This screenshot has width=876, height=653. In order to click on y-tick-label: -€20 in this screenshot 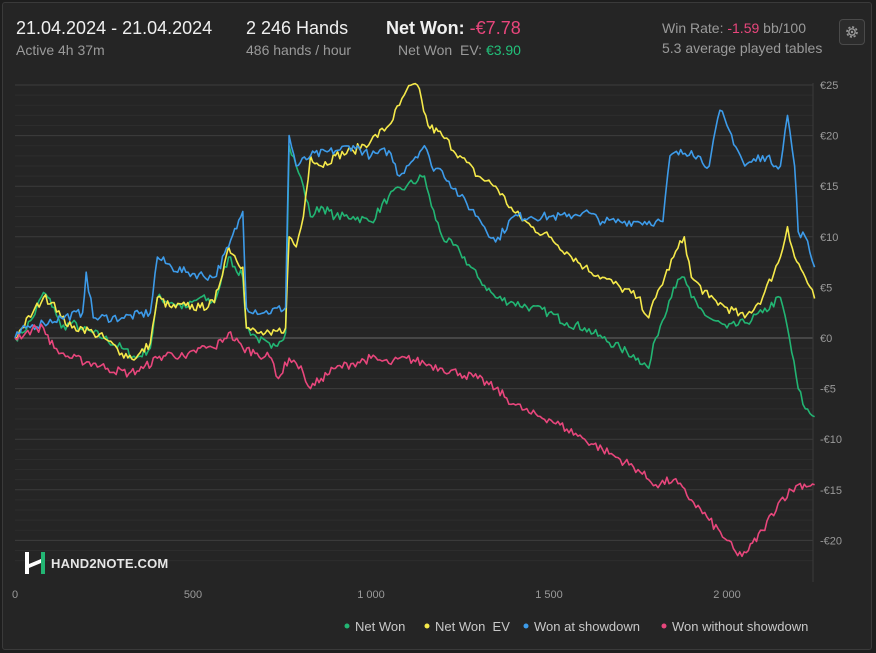, I will do `click(831, 541)`.